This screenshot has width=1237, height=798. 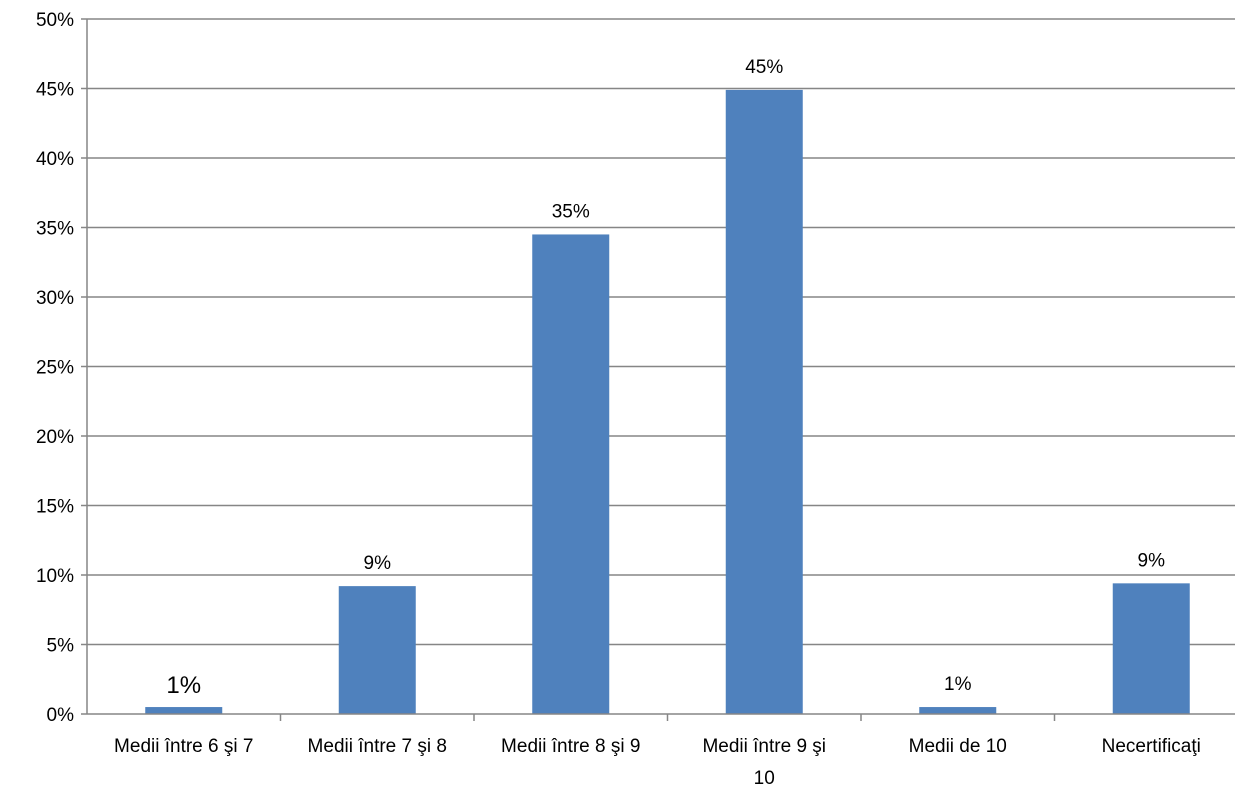 What do you see at coordinates (764, 746) in the screenshot?
I see `x-tick-label: Medii între 9 şi` at bounding box center [764, 746].